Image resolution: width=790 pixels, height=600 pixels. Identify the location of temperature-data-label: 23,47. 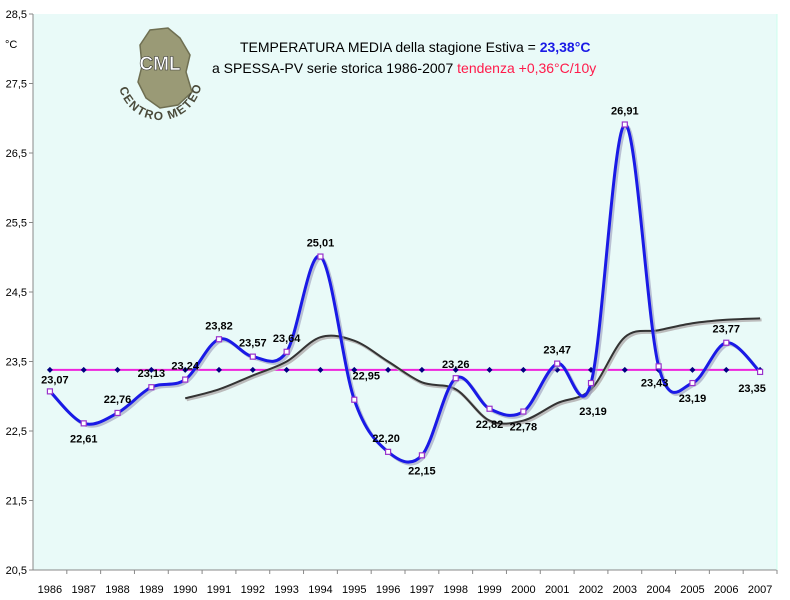
(557, 351).